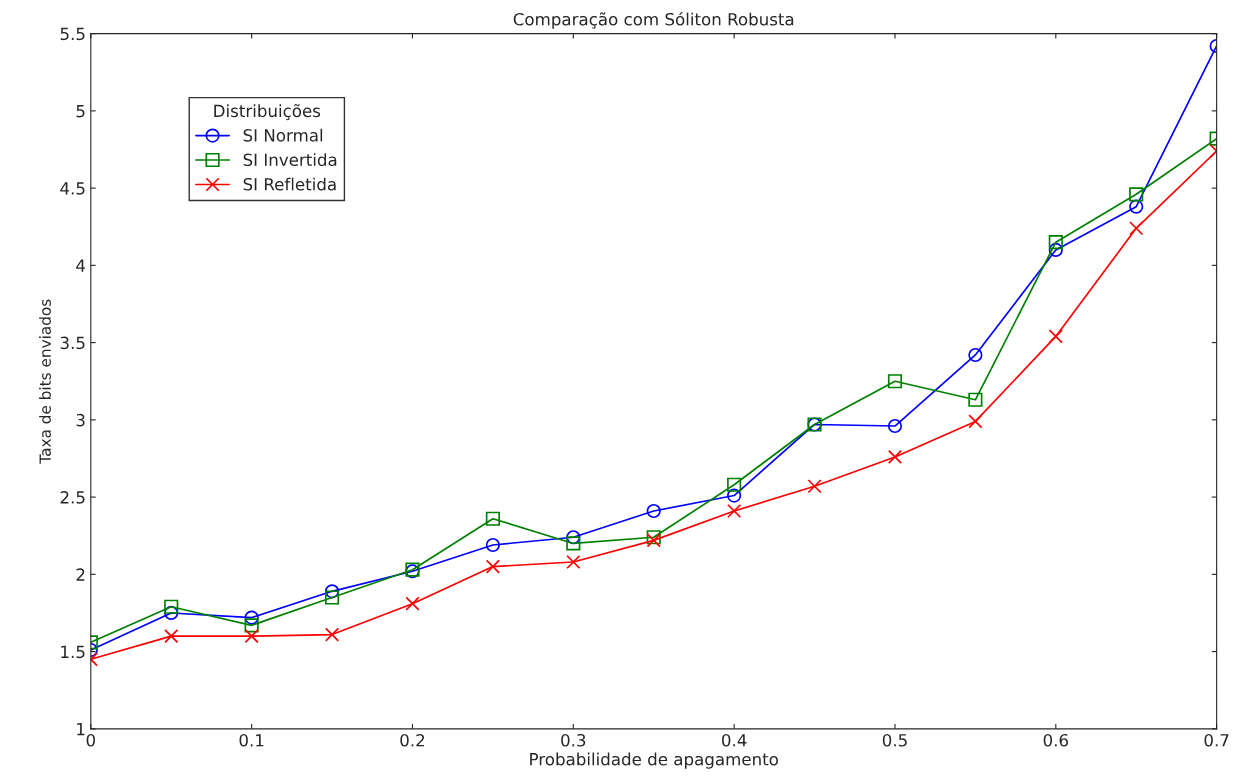 This screenshot has width=1244, height=782. What do you see at coordinates (734, 740) in the screenshot?
I see `x-tick-label: 0.4` at bounding box center [734, 740].